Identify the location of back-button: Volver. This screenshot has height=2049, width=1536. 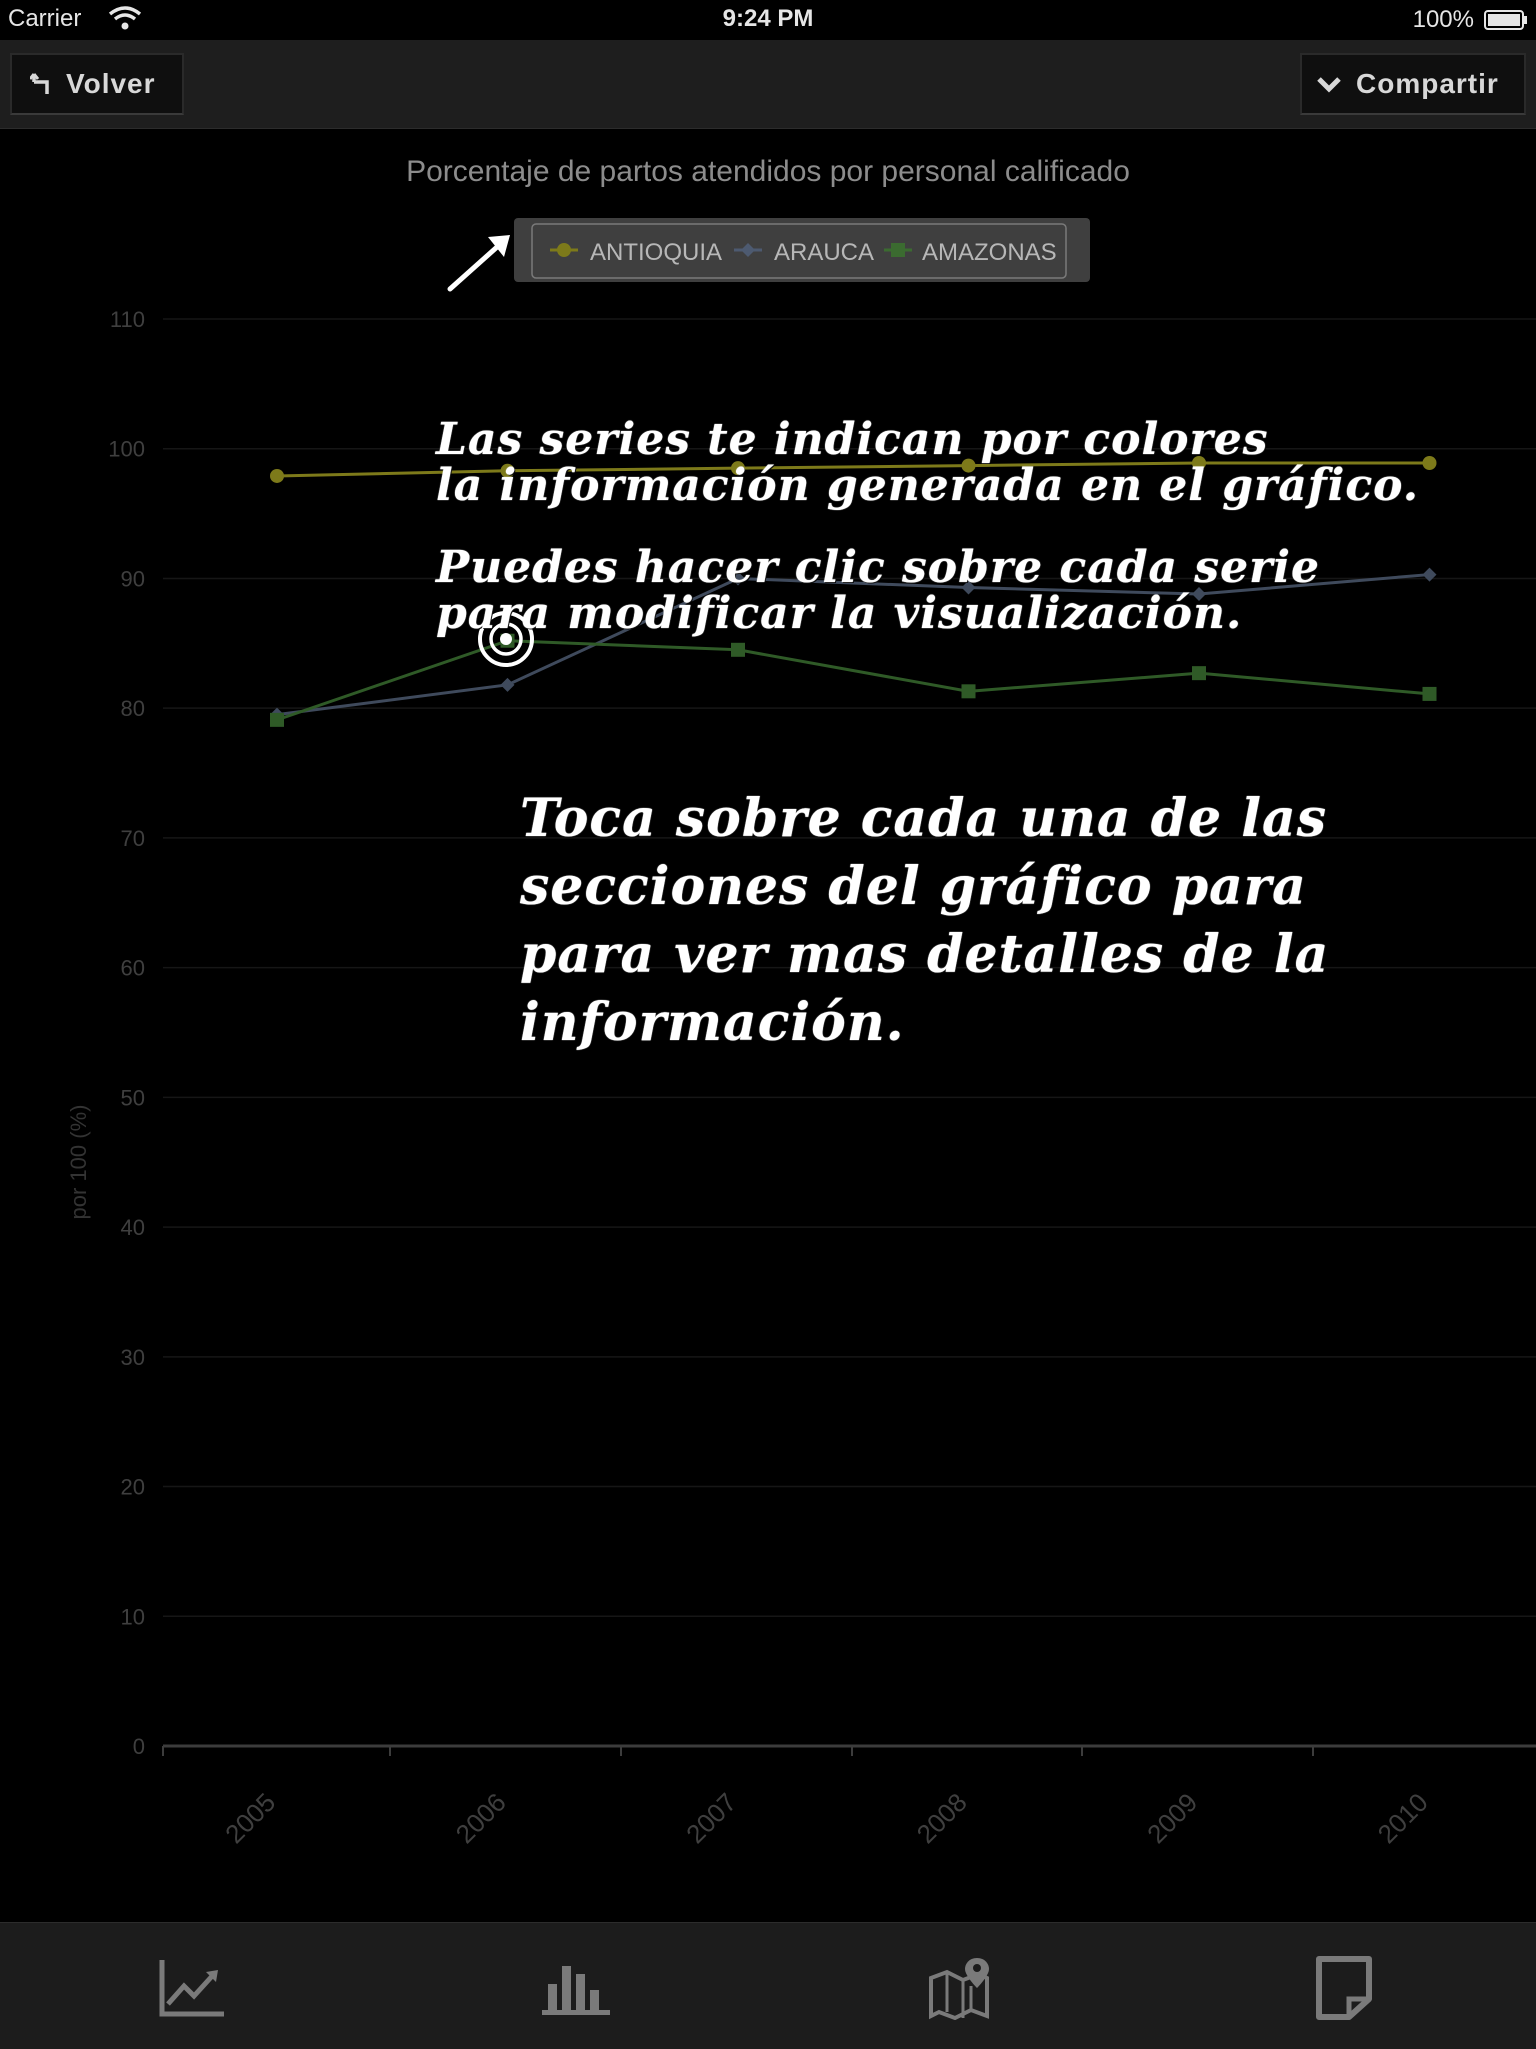
(97, 84).